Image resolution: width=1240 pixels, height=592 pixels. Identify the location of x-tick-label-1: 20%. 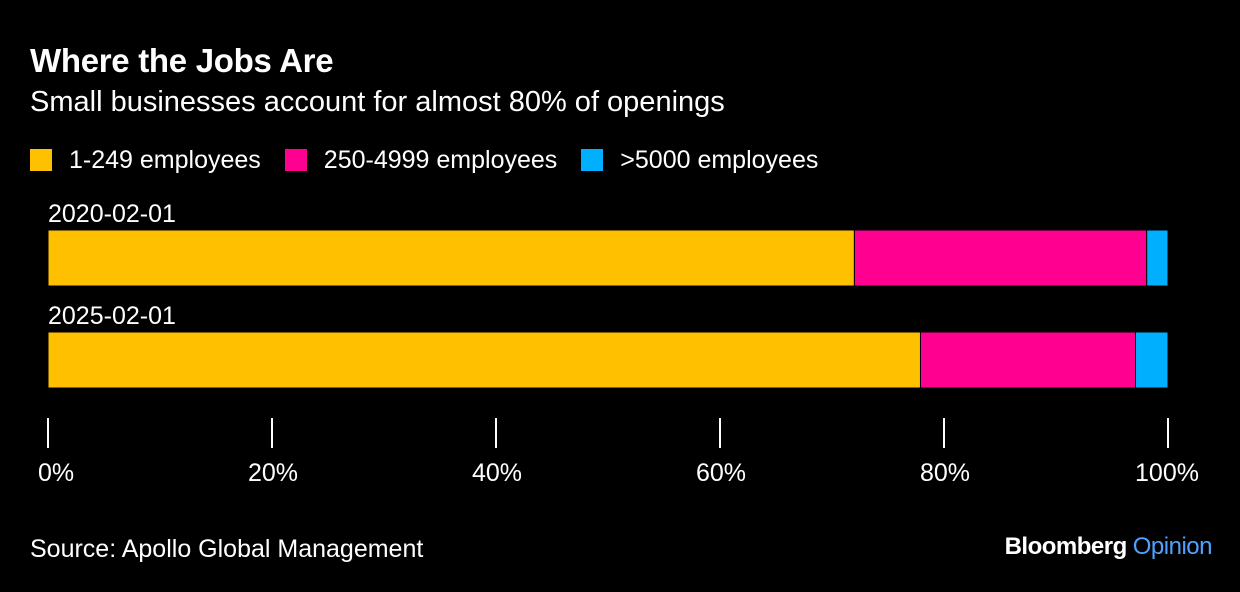
(273, 473).